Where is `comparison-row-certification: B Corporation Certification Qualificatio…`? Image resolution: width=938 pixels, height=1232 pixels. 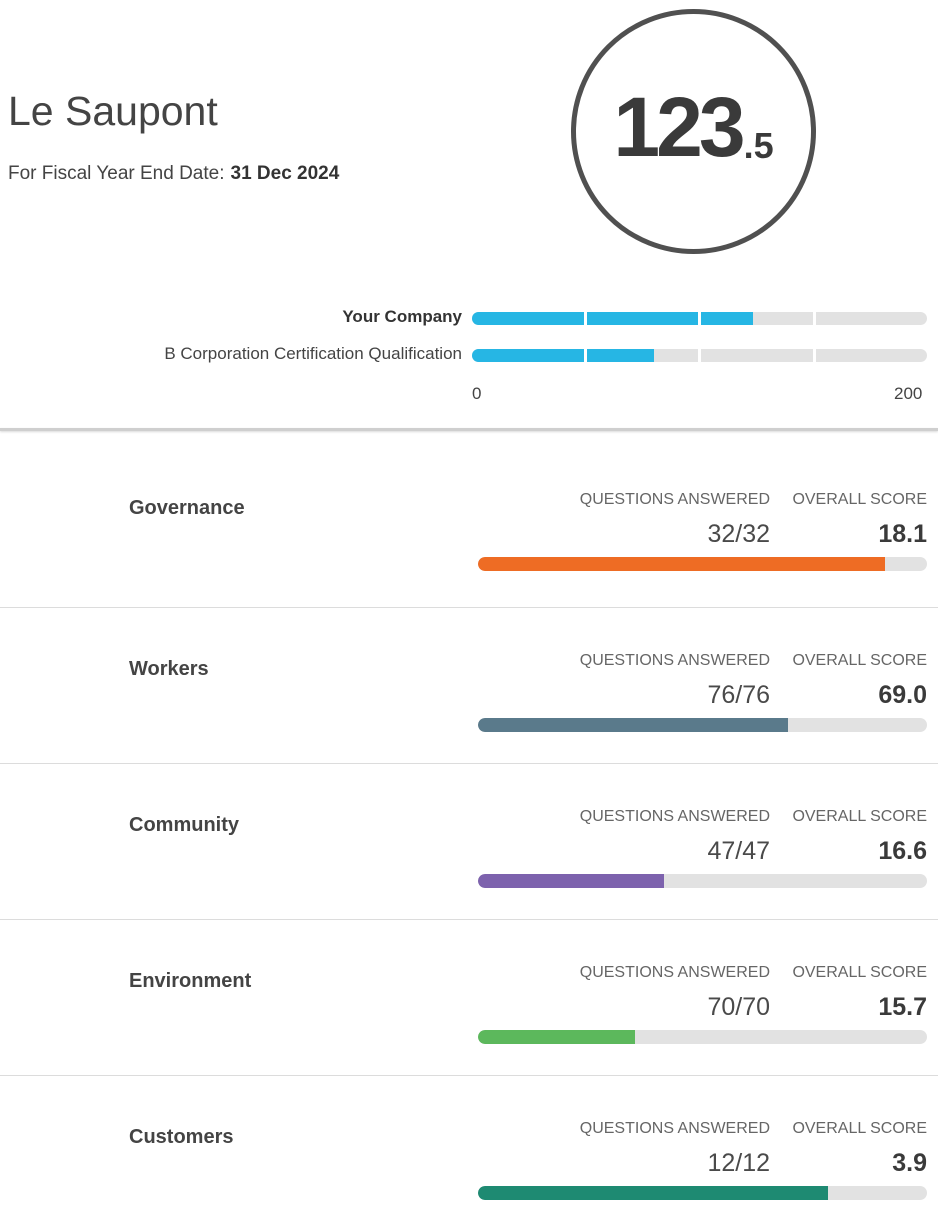 comparison-row-certification: B Corporation Certification Qualificatio… is located at coordinates (469, 353).